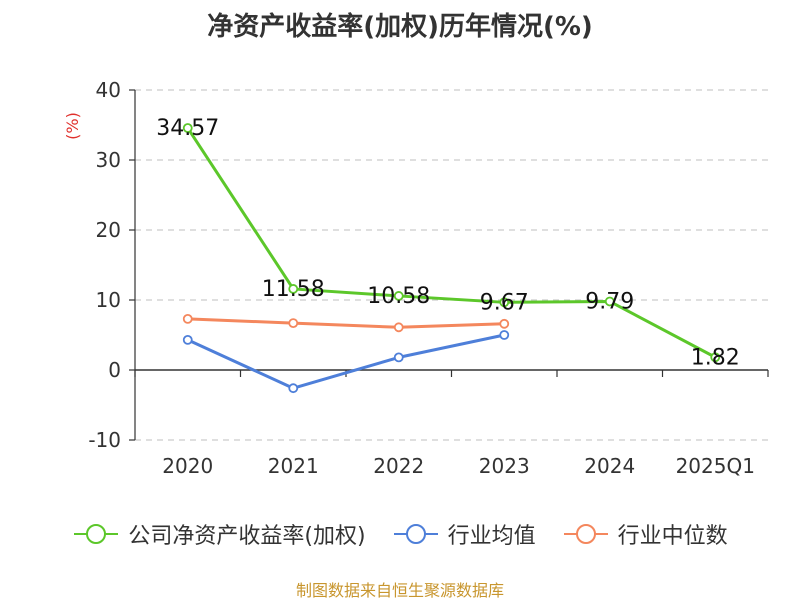 The image size is (800, 601). What do you see at coordinates (108, 230) in the screenshot?
I see `y-tick-label: 20` at bounding box center [108, 230].